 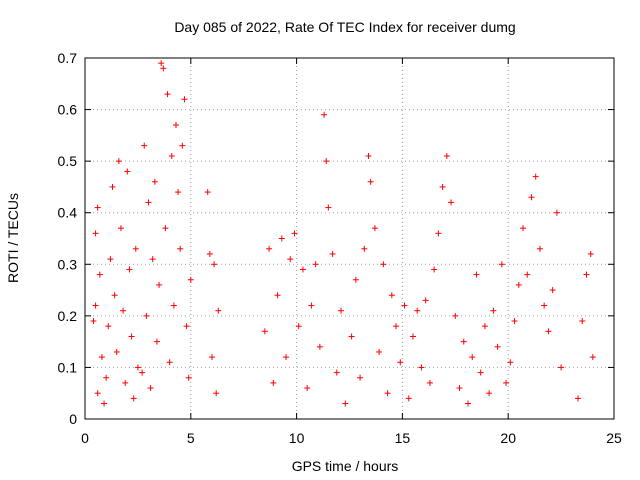 What do you see at coordinates (68, 238) in the screenshot?
I see `y-axis-tick-labels: 0 0.1 0.2 0.3 0.4 0.5 0.6 0.7` at bounding box center [68, 238].